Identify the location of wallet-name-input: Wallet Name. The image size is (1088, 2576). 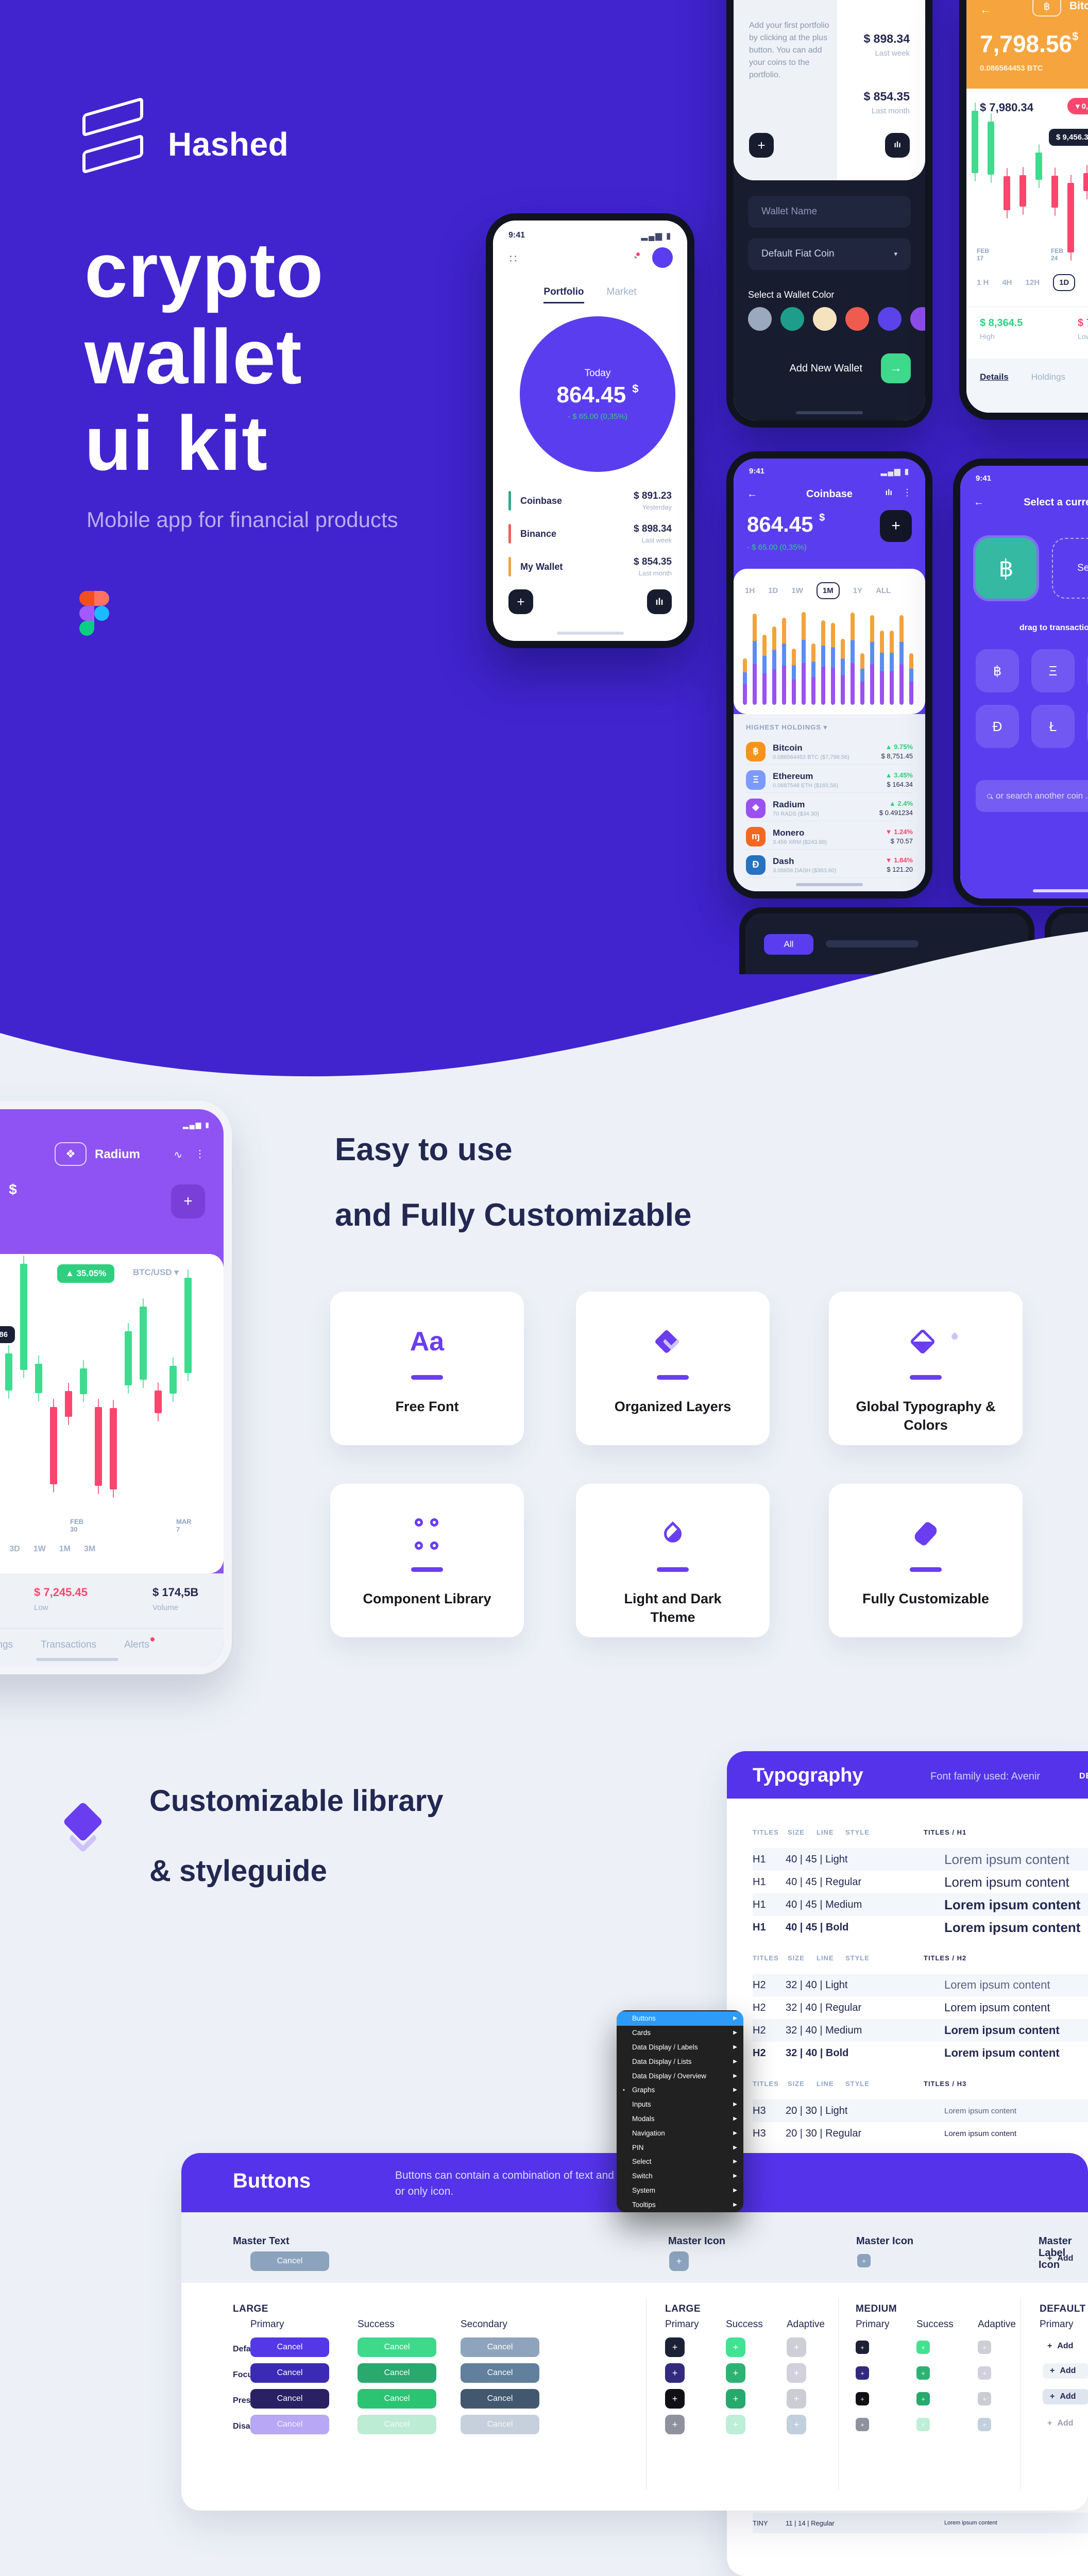
(829, 212).